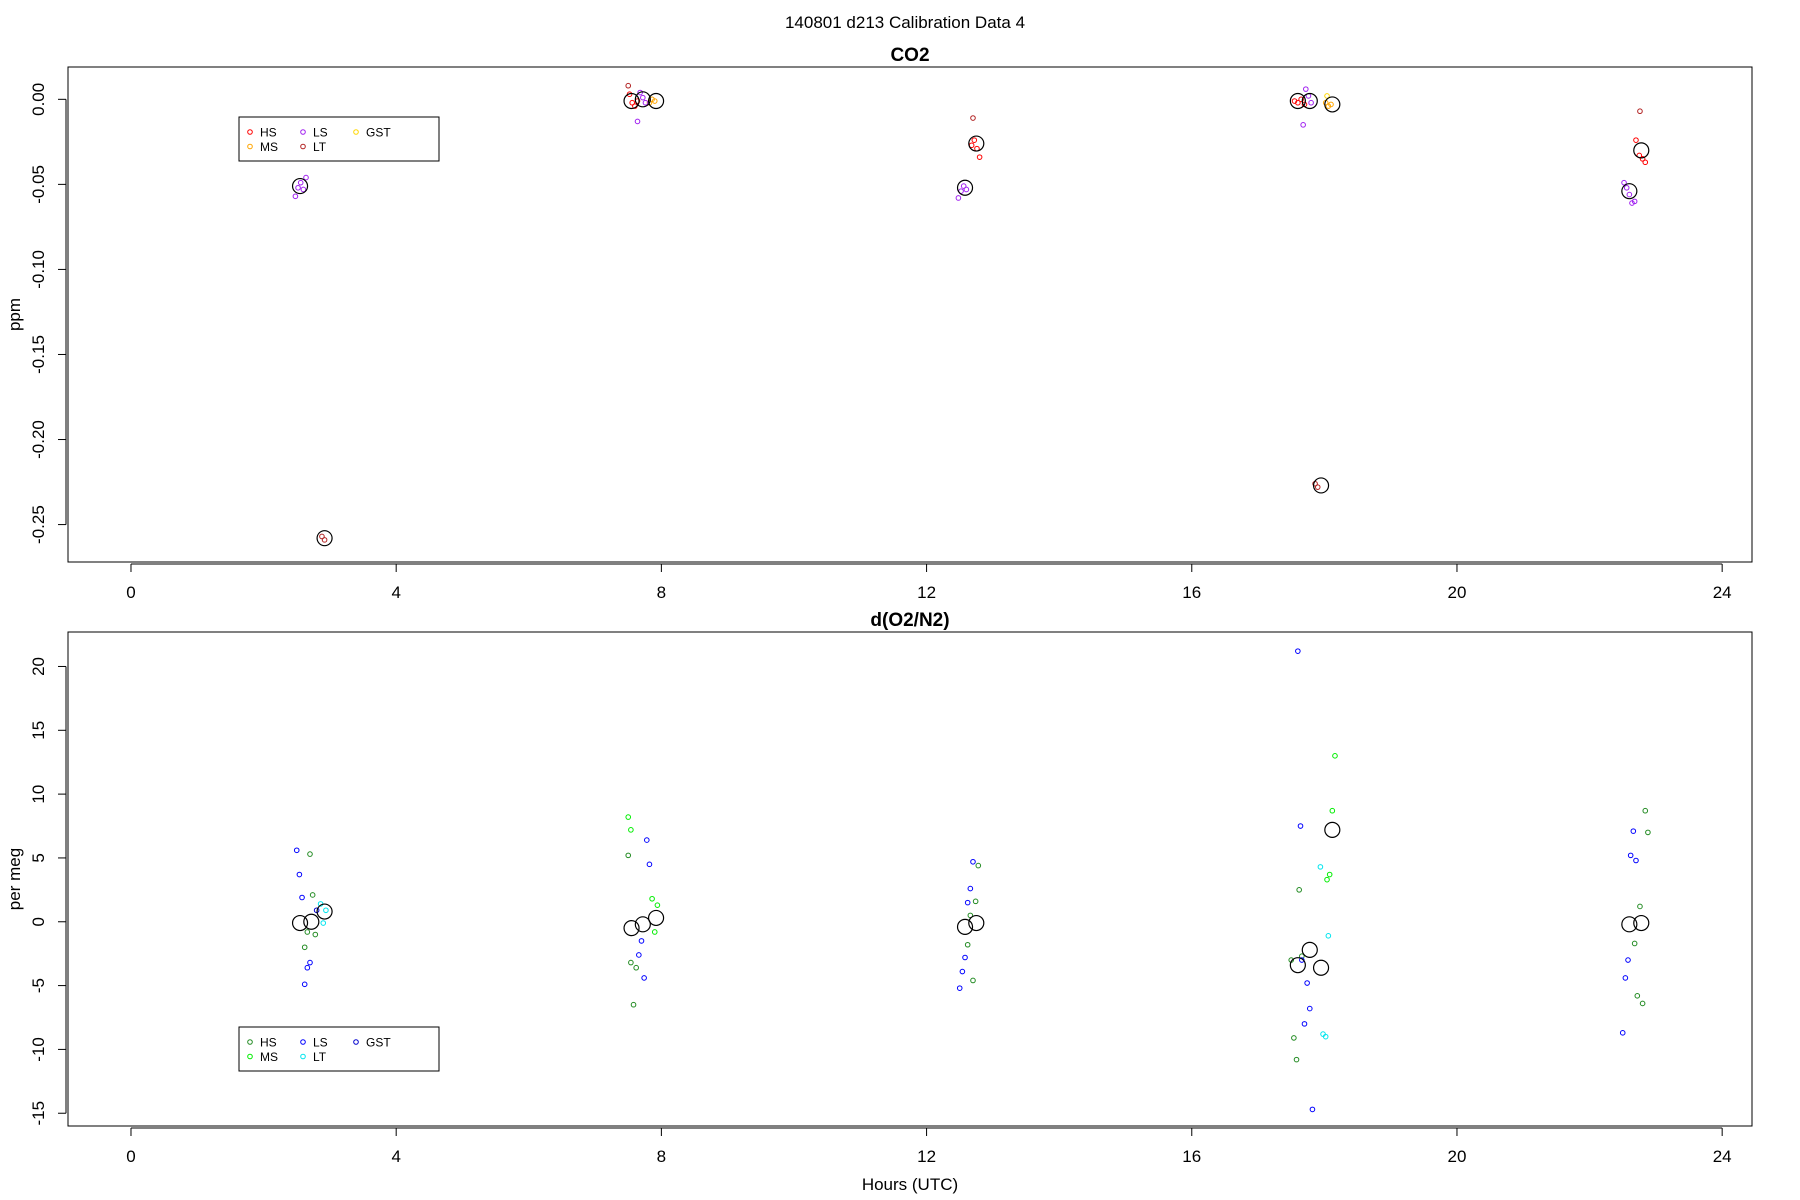  I want to click on series-hs, so click(1137, 128).